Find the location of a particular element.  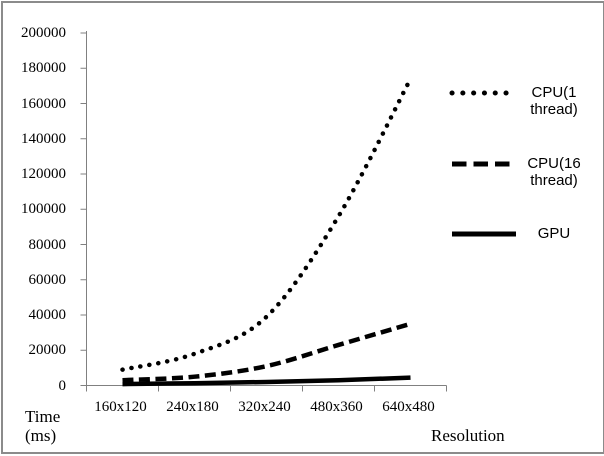

y-axis-title-line2: (ms) is located at coordinates (41, 435).